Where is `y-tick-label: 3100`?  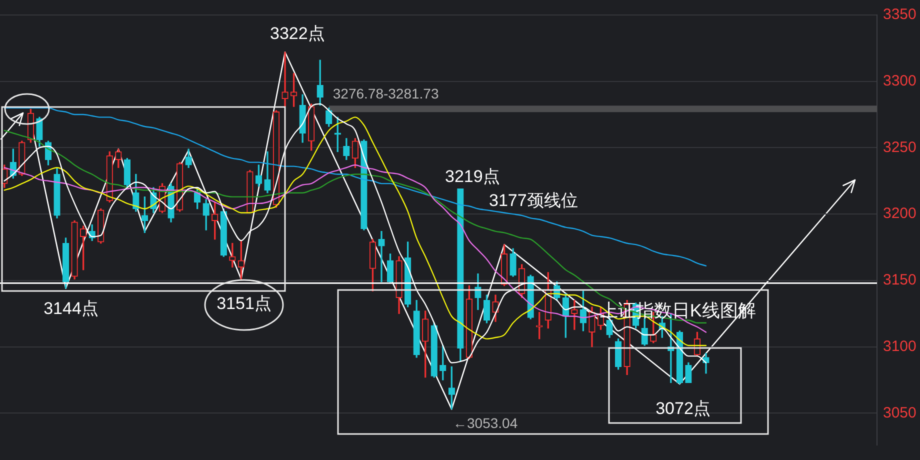 y-tick-label: 3100 is located at coordinates (899, 346).